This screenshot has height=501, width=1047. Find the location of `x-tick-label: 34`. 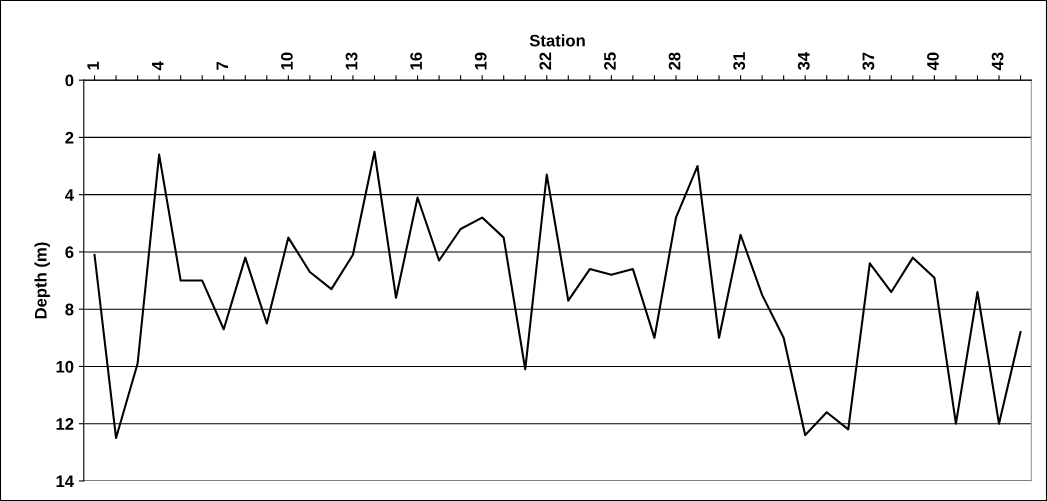

x-tick-label: 34 is located at coordinates (803, 61).